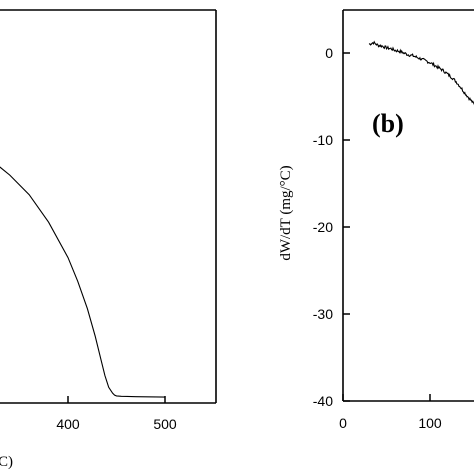  Describe the element at coordinates (286, 212) in the screenshot. I see `panel-b-y-axis-title: dW/dT (mg/°C)` at that location.